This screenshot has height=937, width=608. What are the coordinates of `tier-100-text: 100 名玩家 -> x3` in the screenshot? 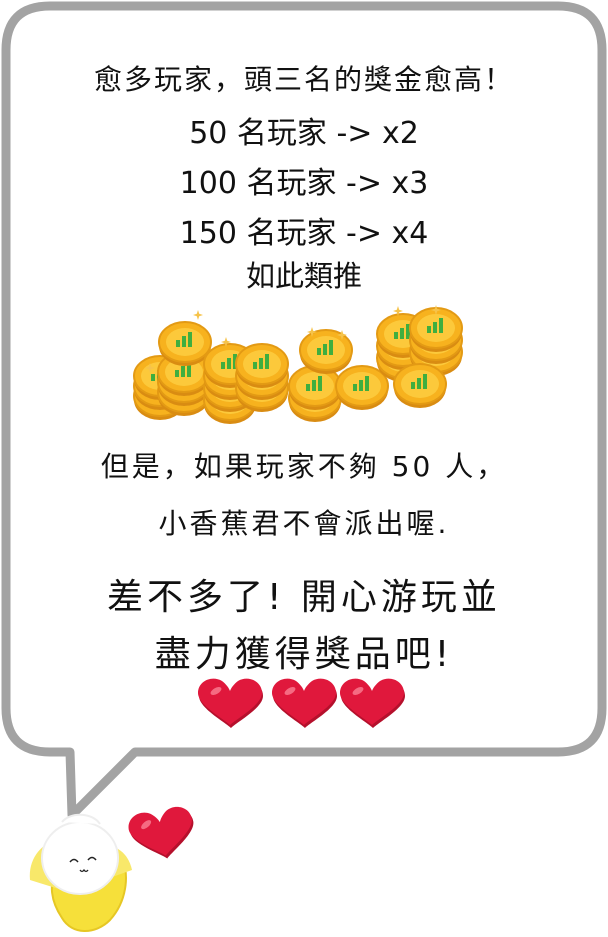 It's located at (304, 183).